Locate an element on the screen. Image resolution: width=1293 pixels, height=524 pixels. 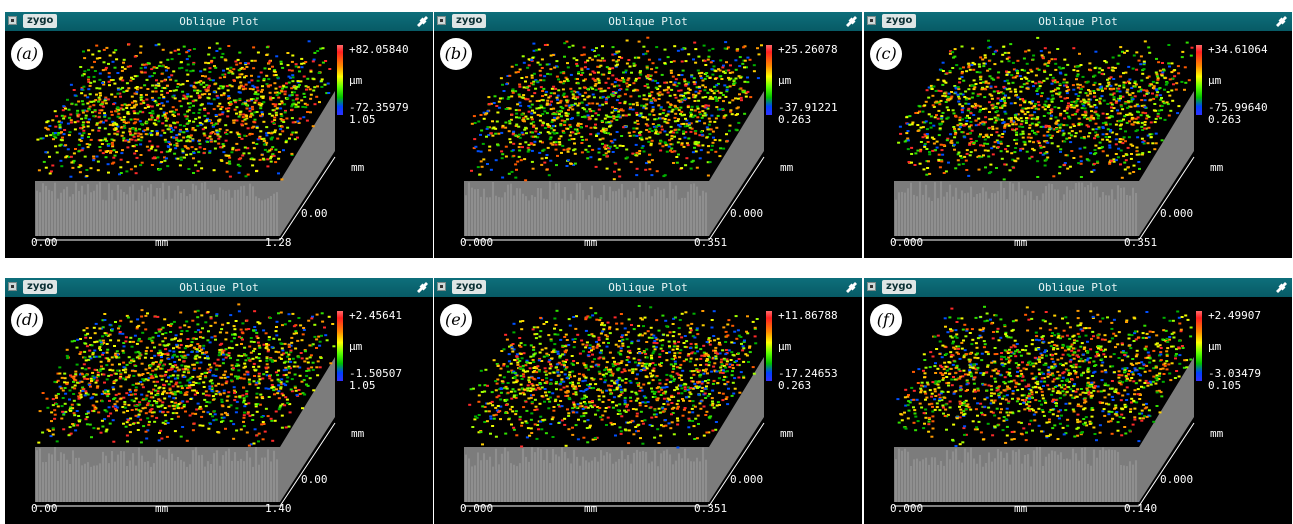
y-axis-start: 0.00 is located at coordinates (314, 214).